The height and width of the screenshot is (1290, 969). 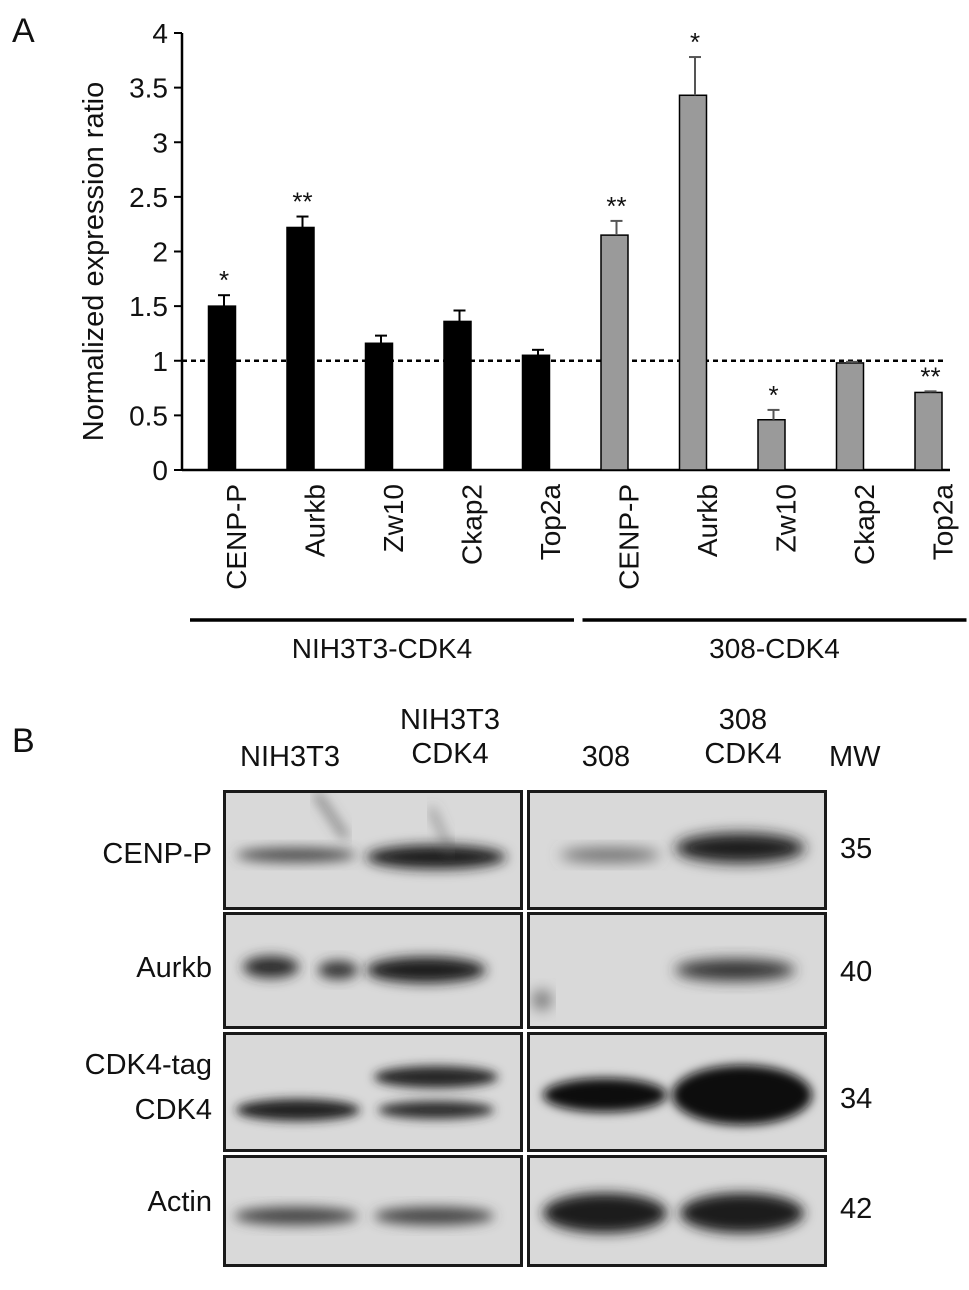 I want to click on y-tick-label: 2, so click(x=160, y=252).